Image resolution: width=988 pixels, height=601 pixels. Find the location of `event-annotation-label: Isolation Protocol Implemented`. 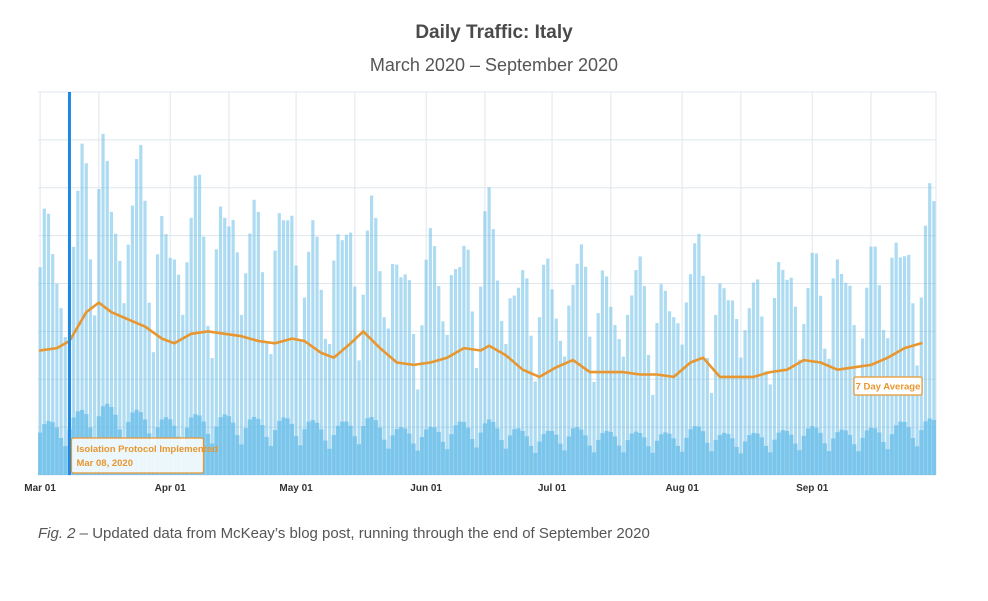

event-annotation-label: Isolation Protocol Implemented is located at coordinates (147, 449).